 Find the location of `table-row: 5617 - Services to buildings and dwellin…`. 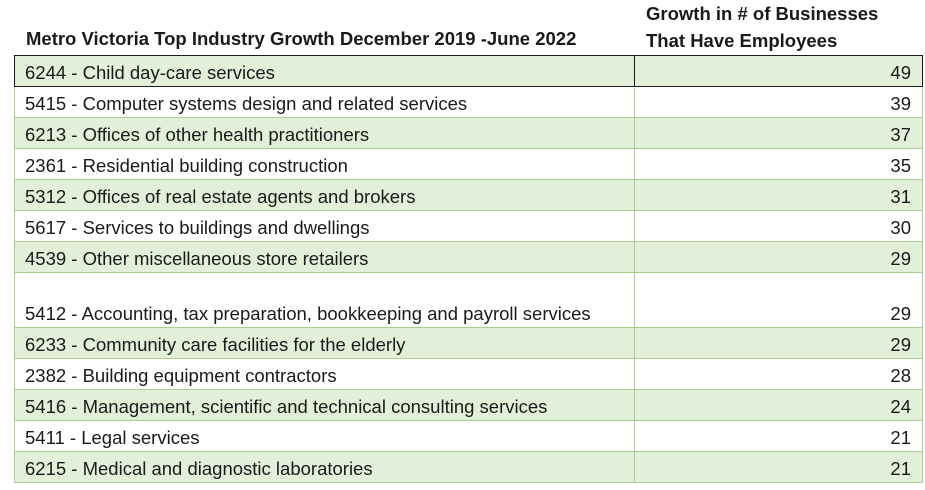

table-row: 5617 - Services to buildings and dwellin… is located at coordinates (468, 226).